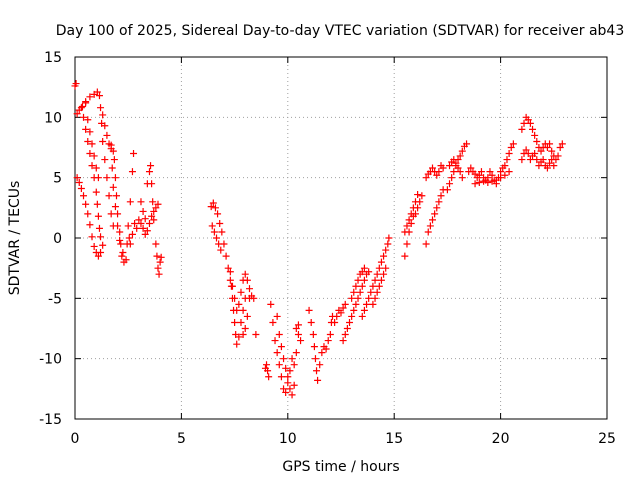 This screenshot has width=640, height=480. I want to click on x-tick-label: 10, so click(288, 439).